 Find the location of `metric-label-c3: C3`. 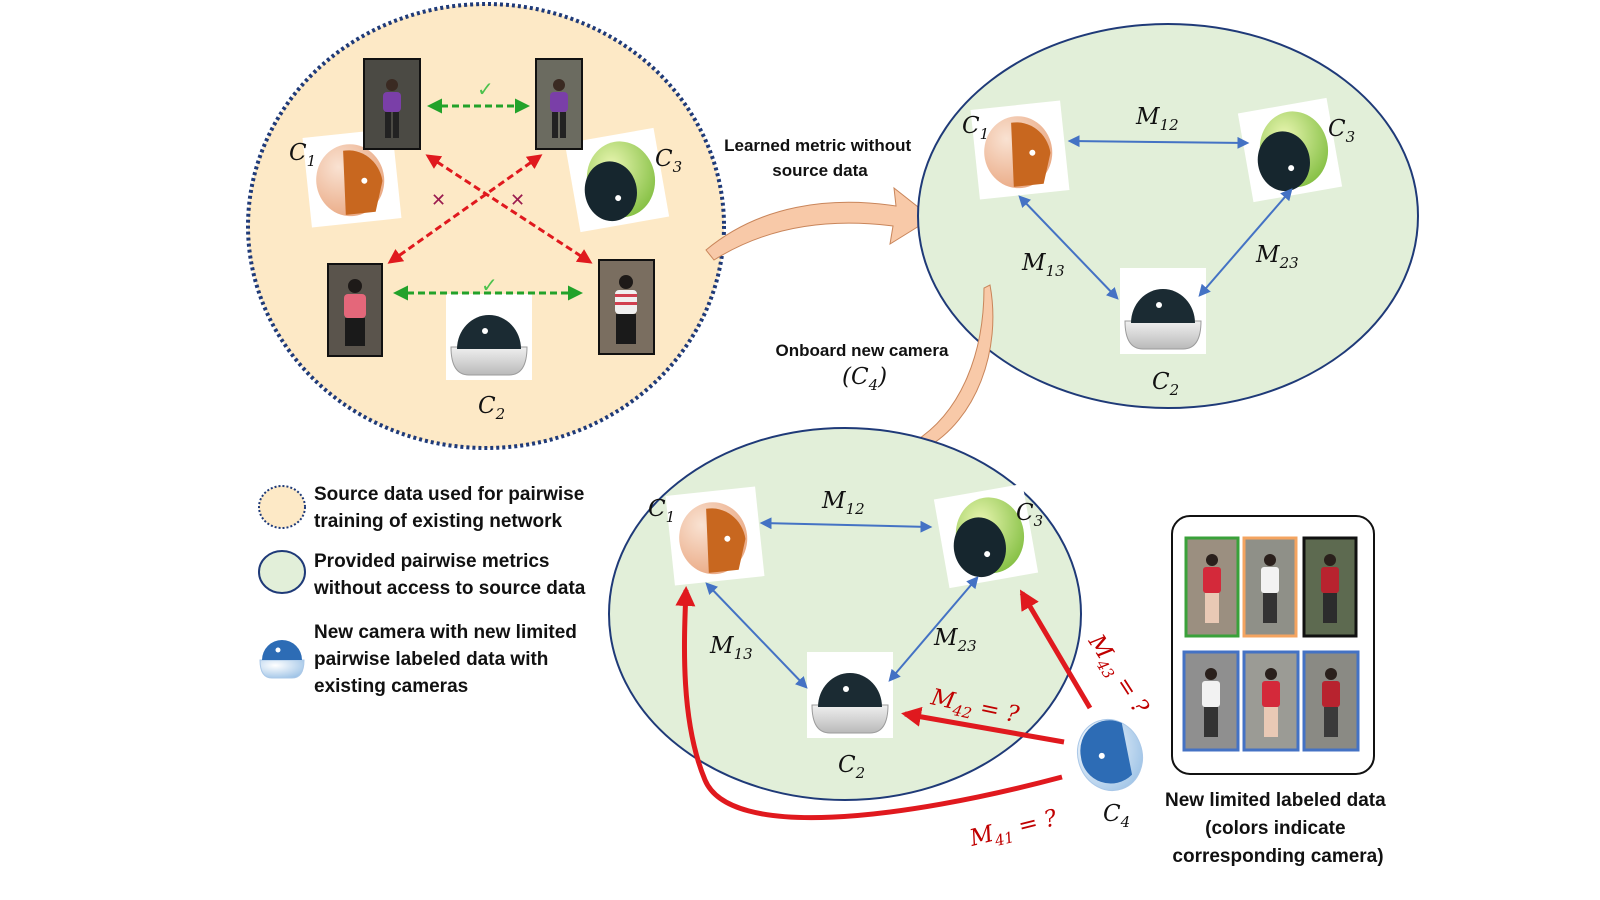

metric-label-c3: C3 is located at coordinates (1341, 131).